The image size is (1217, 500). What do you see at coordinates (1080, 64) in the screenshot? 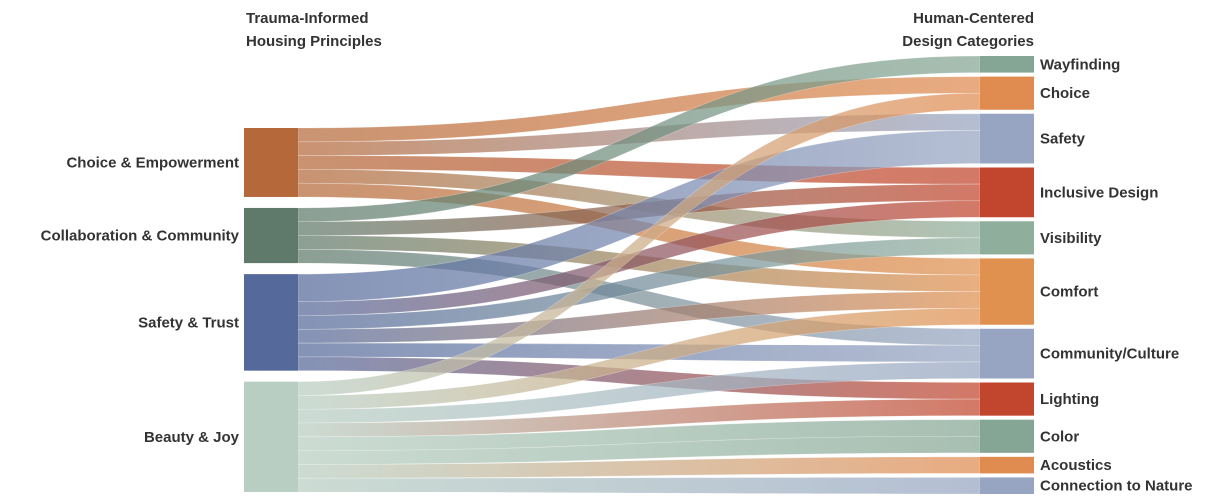
I see `target-label-wayfinding: Wayfinding` at bounding box center [1080, 64].